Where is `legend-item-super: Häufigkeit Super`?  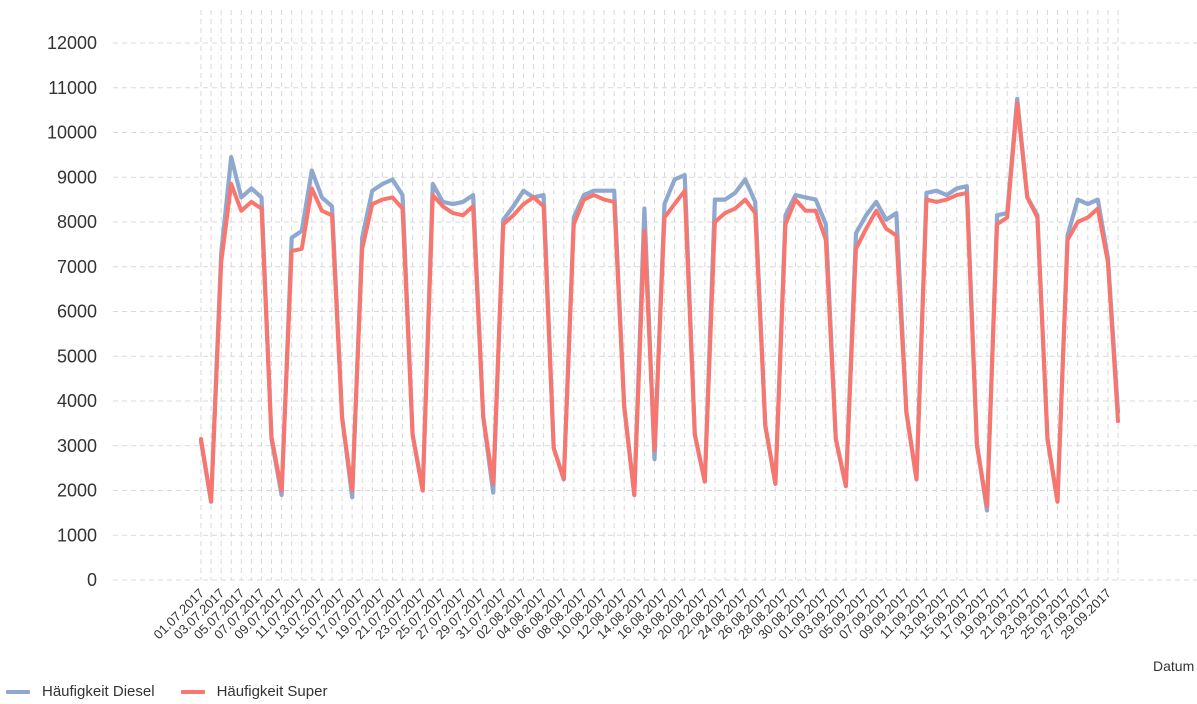 legend-item-super: Häufigkeit Super is located at coordinates (254, 691).